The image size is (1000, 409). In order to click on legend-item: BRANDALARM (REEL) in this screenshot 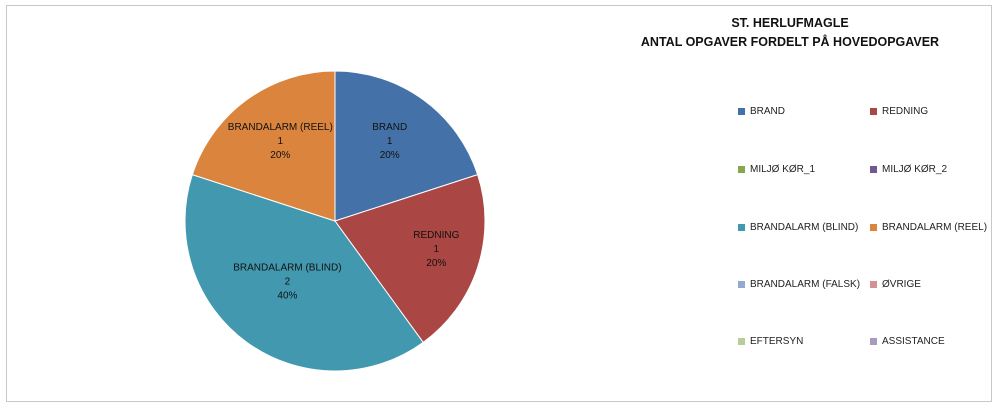, I will do `click(928, 227)`.